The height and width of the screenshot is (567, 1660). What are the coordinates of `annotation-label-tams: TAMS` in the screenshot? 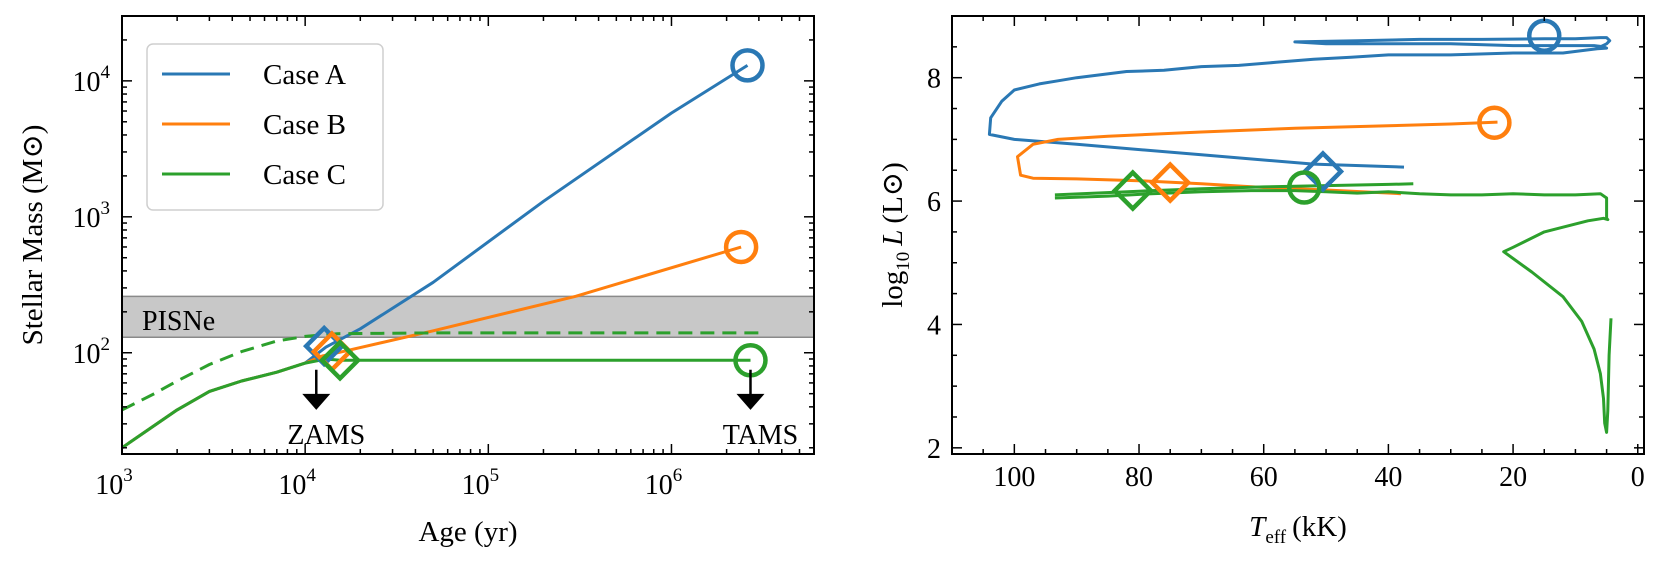 It's located at (761, 435).